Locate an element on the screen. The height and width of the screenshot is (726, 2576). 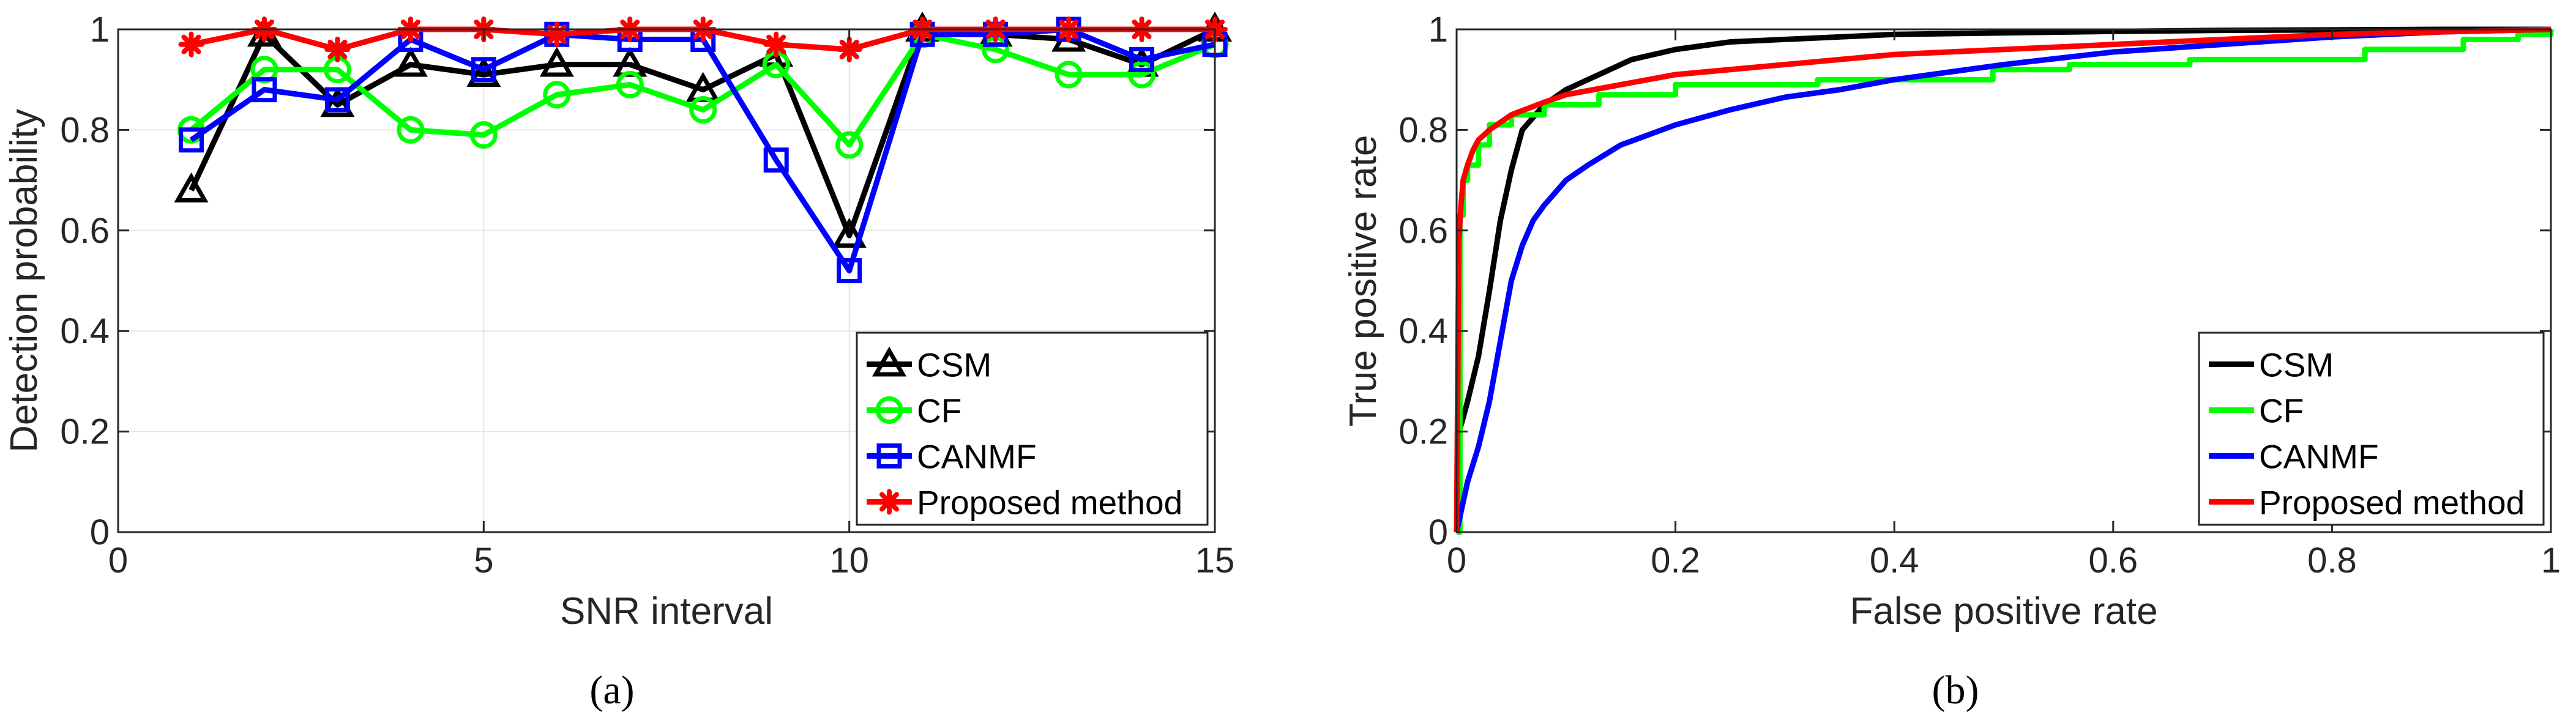
y-axis-title: True positive rate is located at coordinates (1363, 281).